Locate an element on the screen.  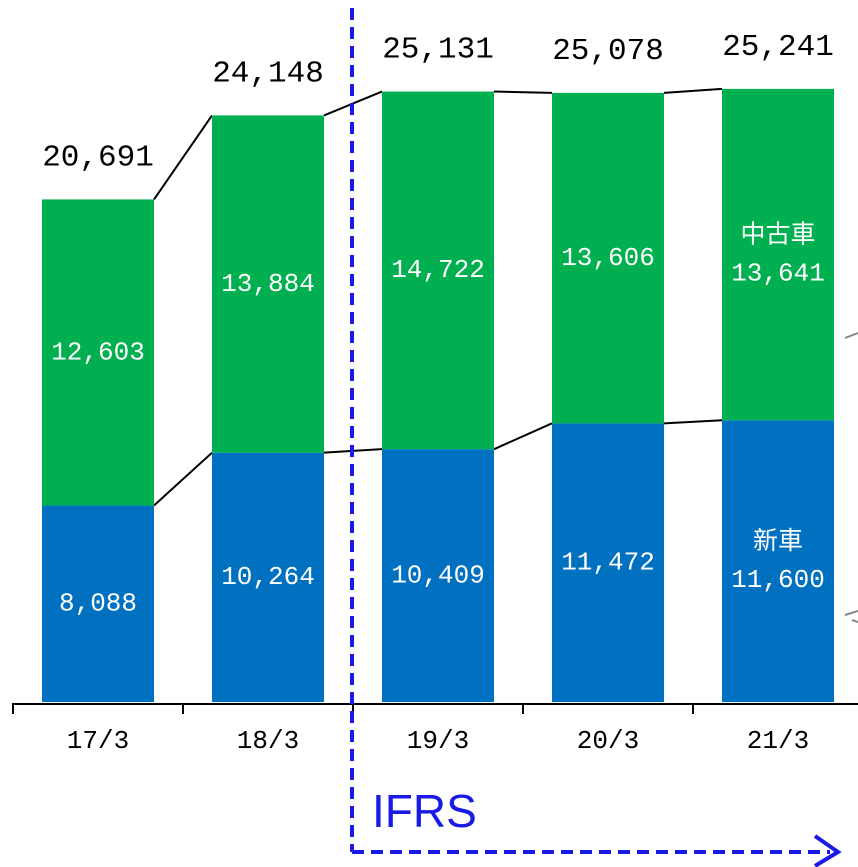
x-tick-label: 17/3 is located at coordinates (98, 741).